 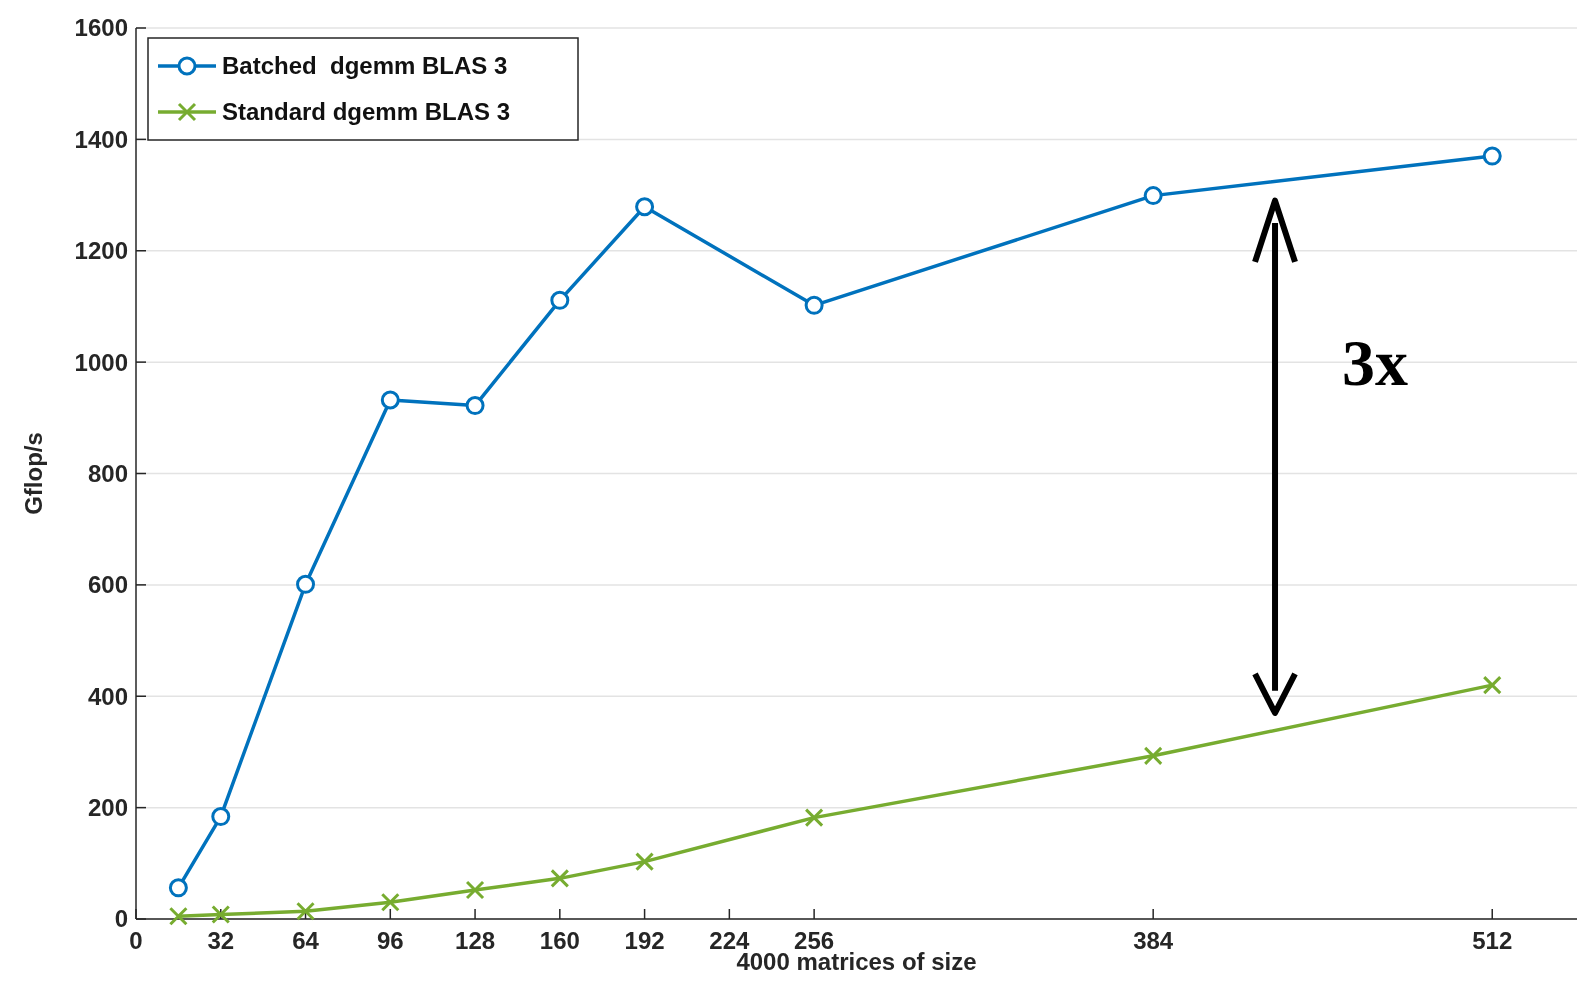 I want to click on y-tick-label: 200, so click(x=107, y=808).